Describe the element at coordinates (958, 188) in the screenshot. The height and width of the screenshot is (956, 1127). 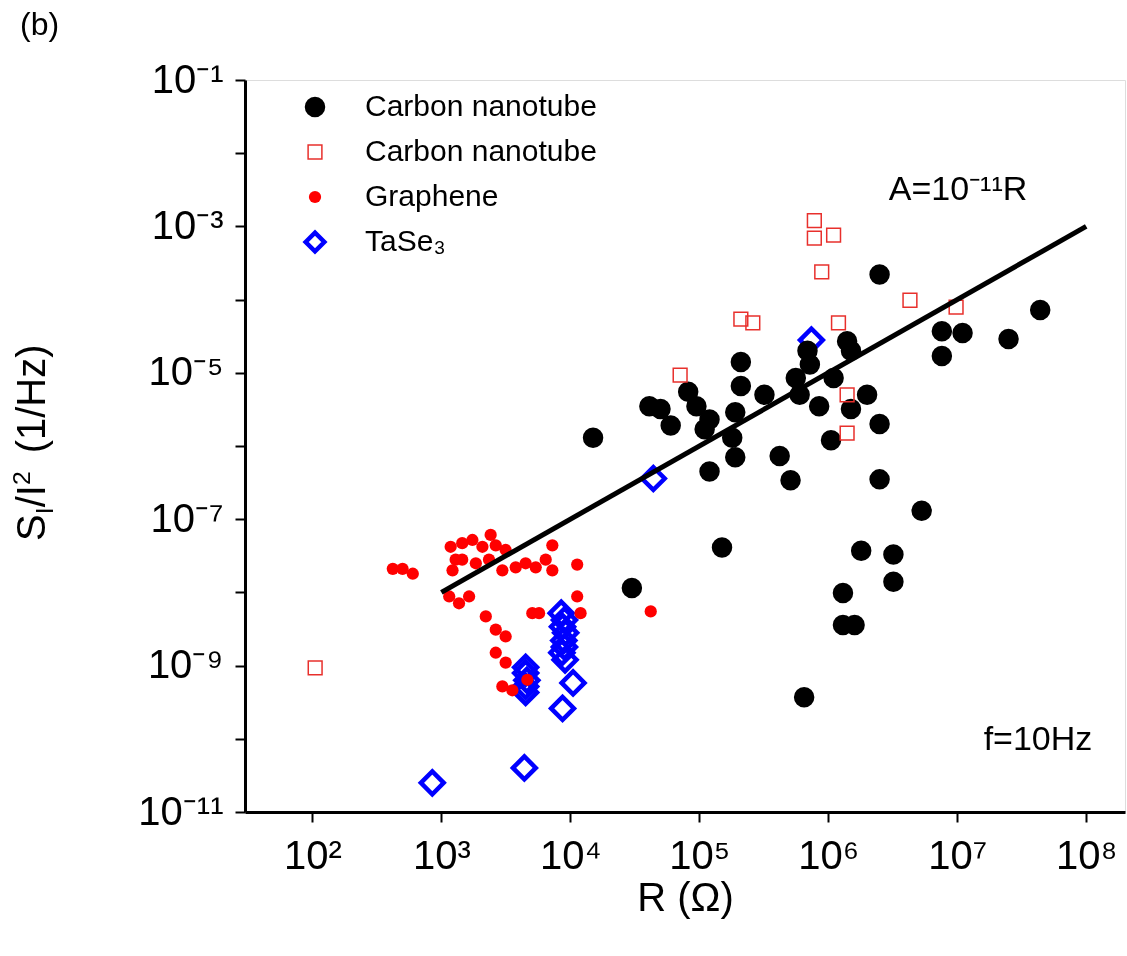
I see `annotation: A=10⁻¹¹R` at that location.